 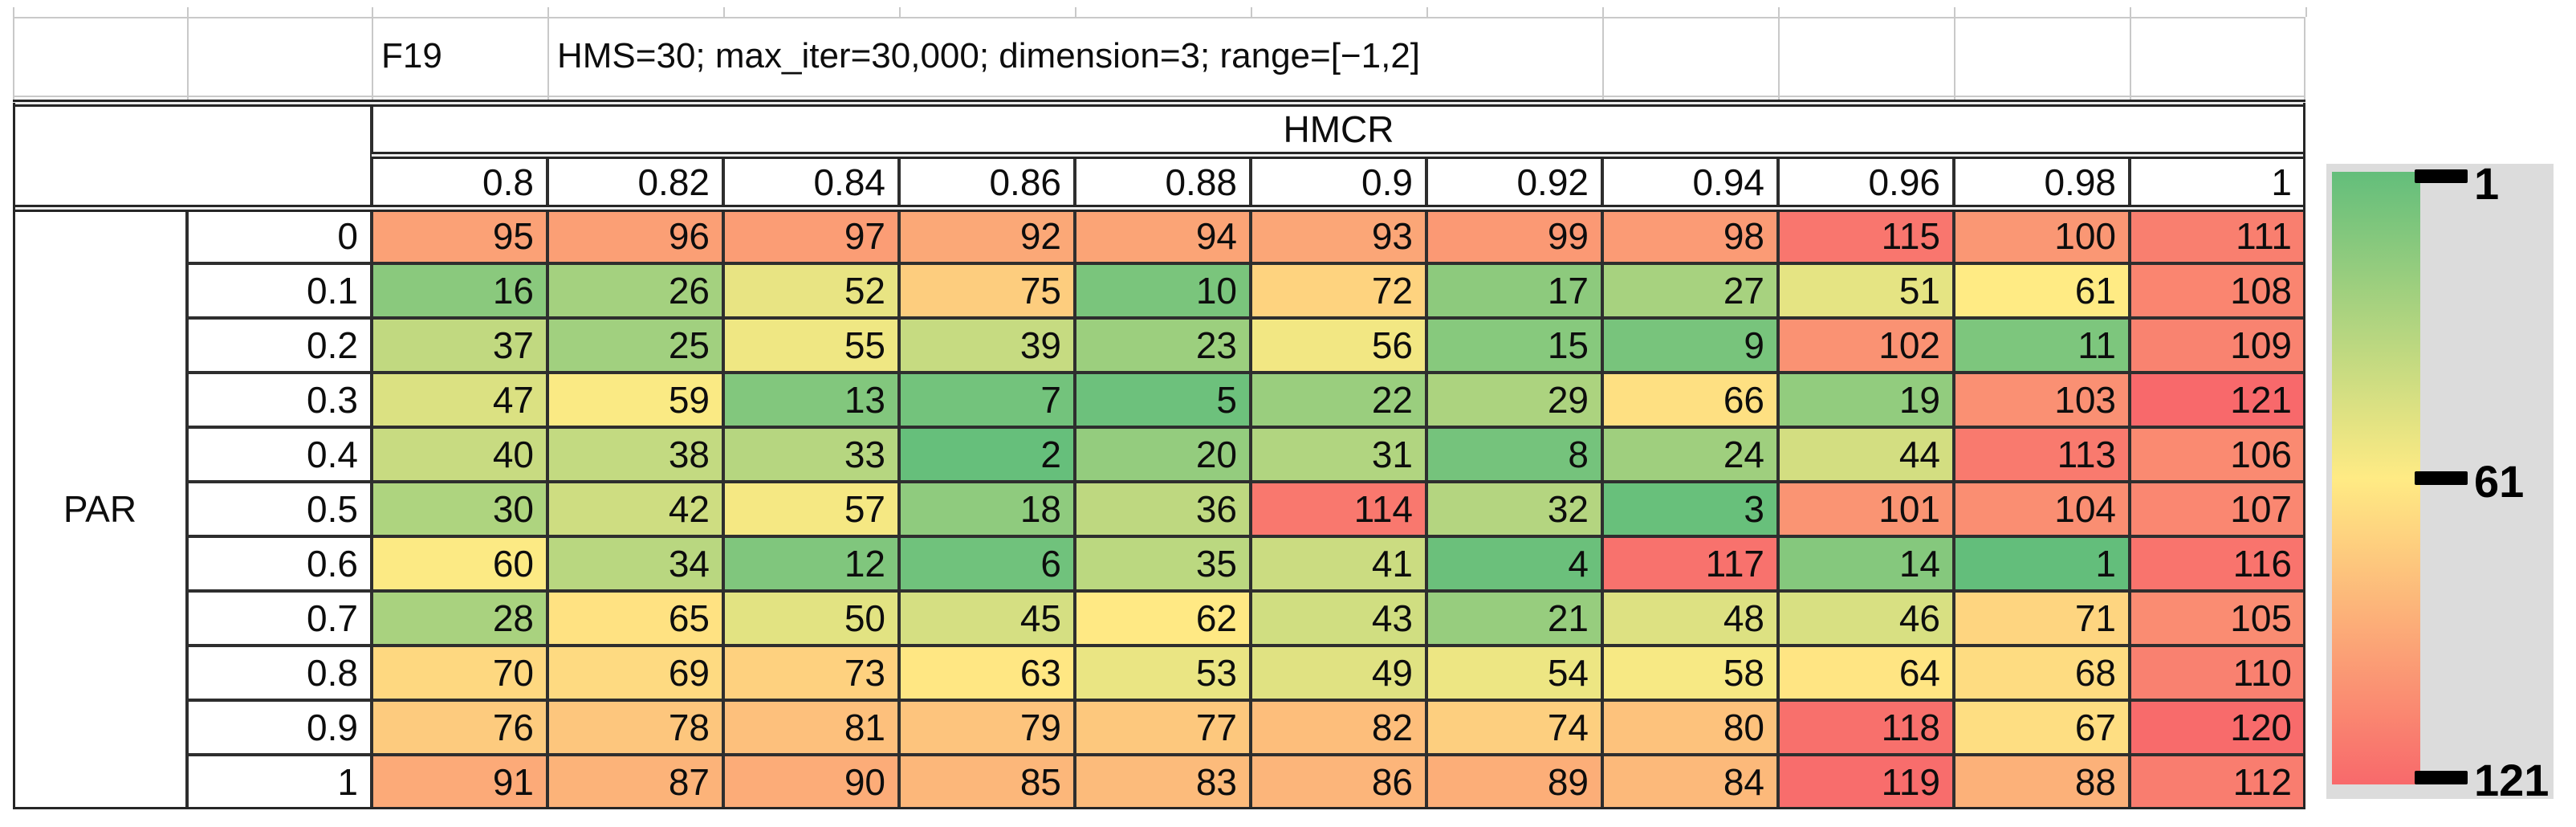 I want to click on heatmap-cell: 108, so click(x=2217, y=290).